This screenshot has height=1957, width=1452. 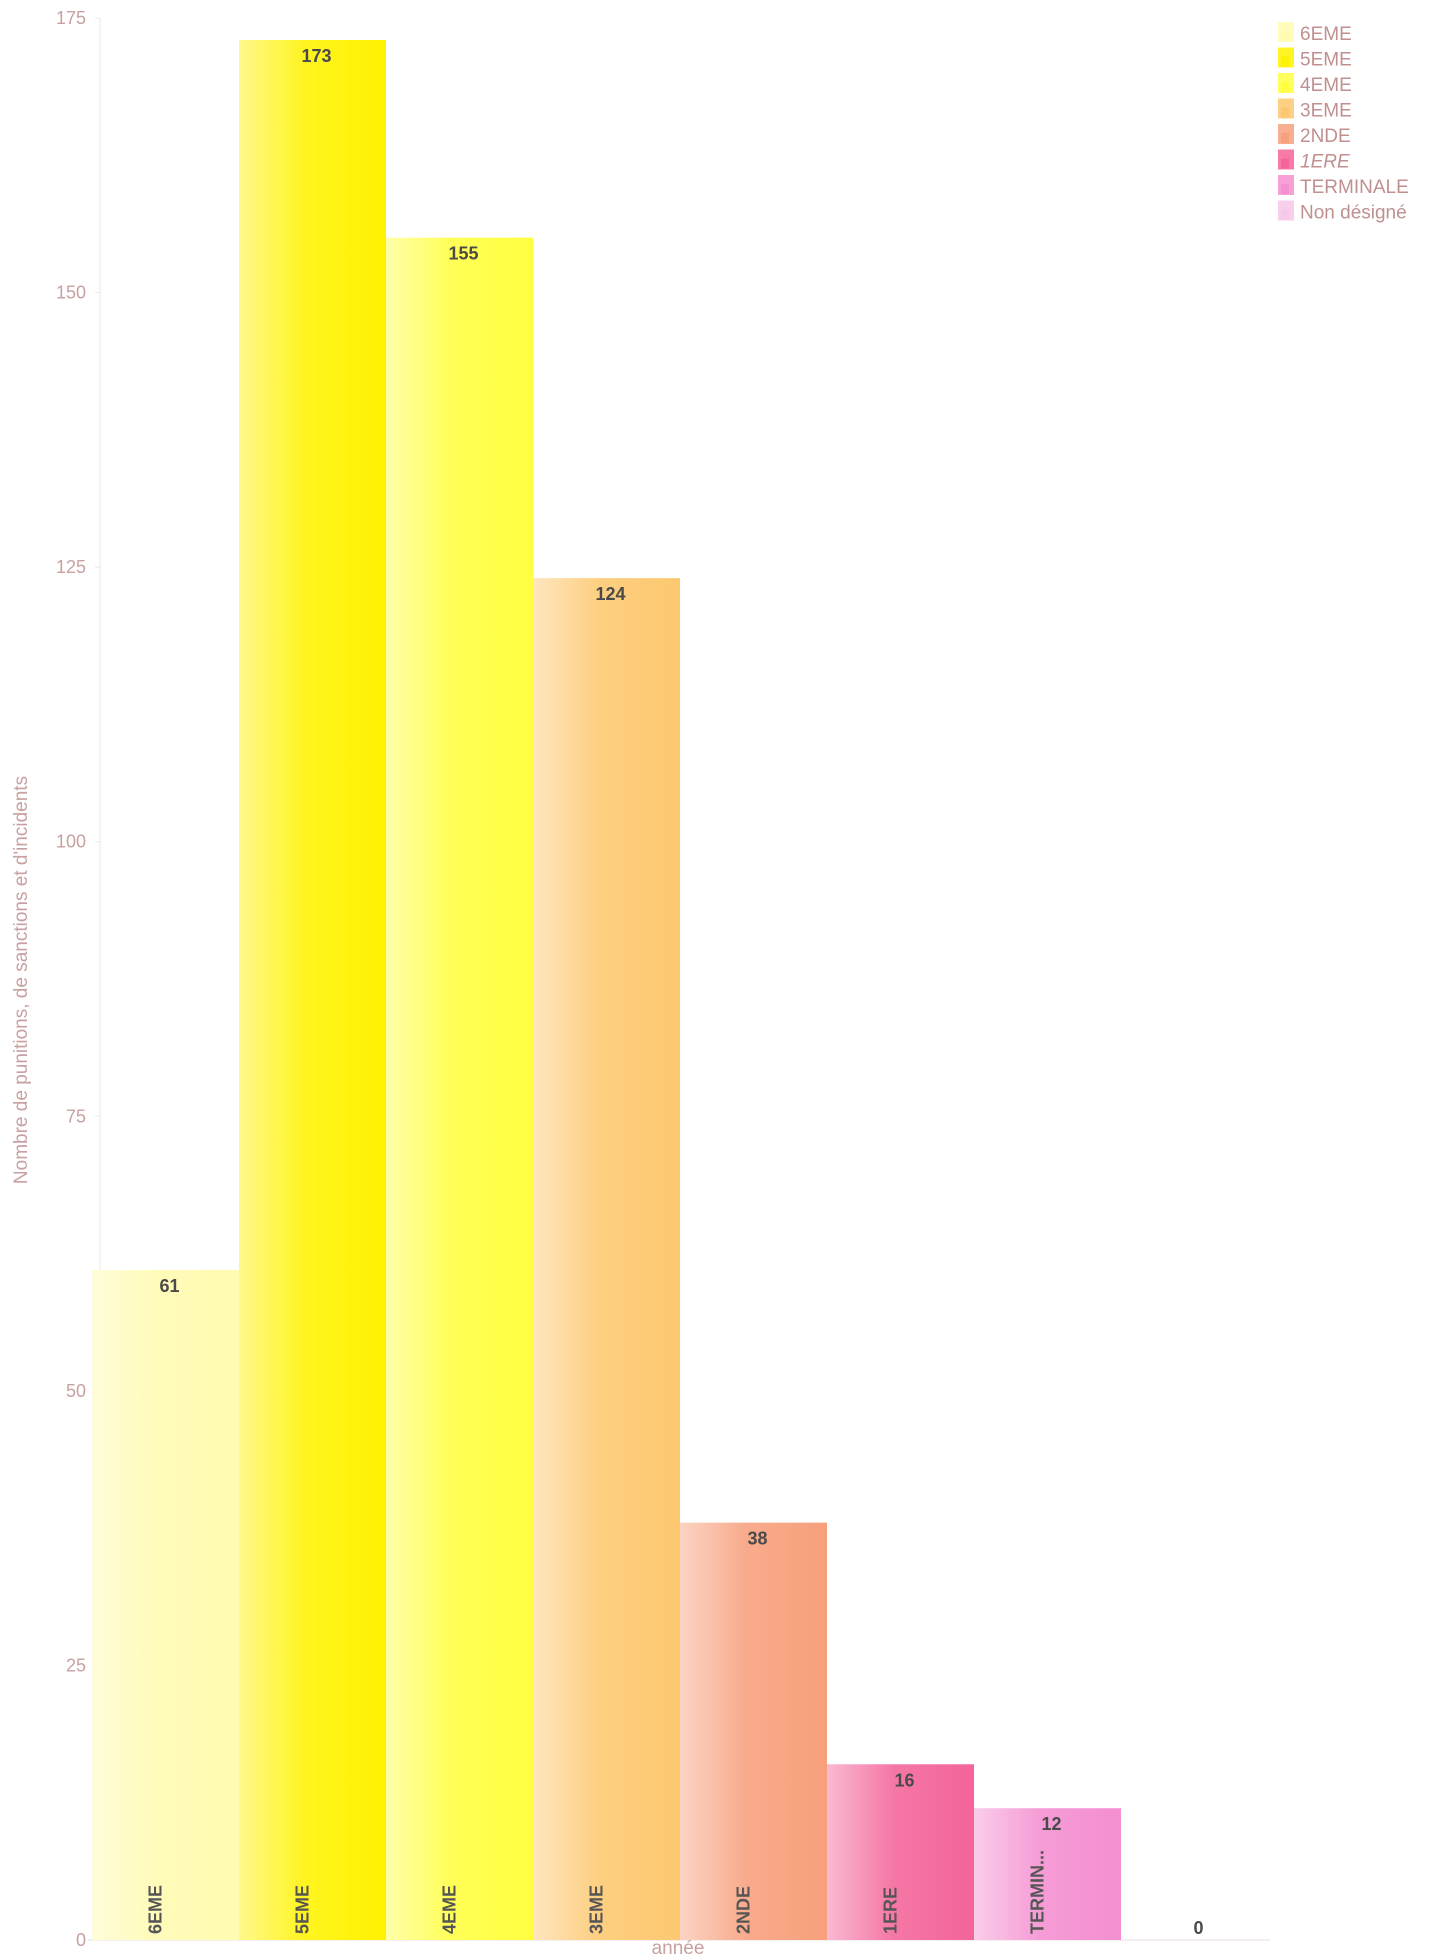 I want to click on legend-entry: 5EME, so click(x=1326, y=60).